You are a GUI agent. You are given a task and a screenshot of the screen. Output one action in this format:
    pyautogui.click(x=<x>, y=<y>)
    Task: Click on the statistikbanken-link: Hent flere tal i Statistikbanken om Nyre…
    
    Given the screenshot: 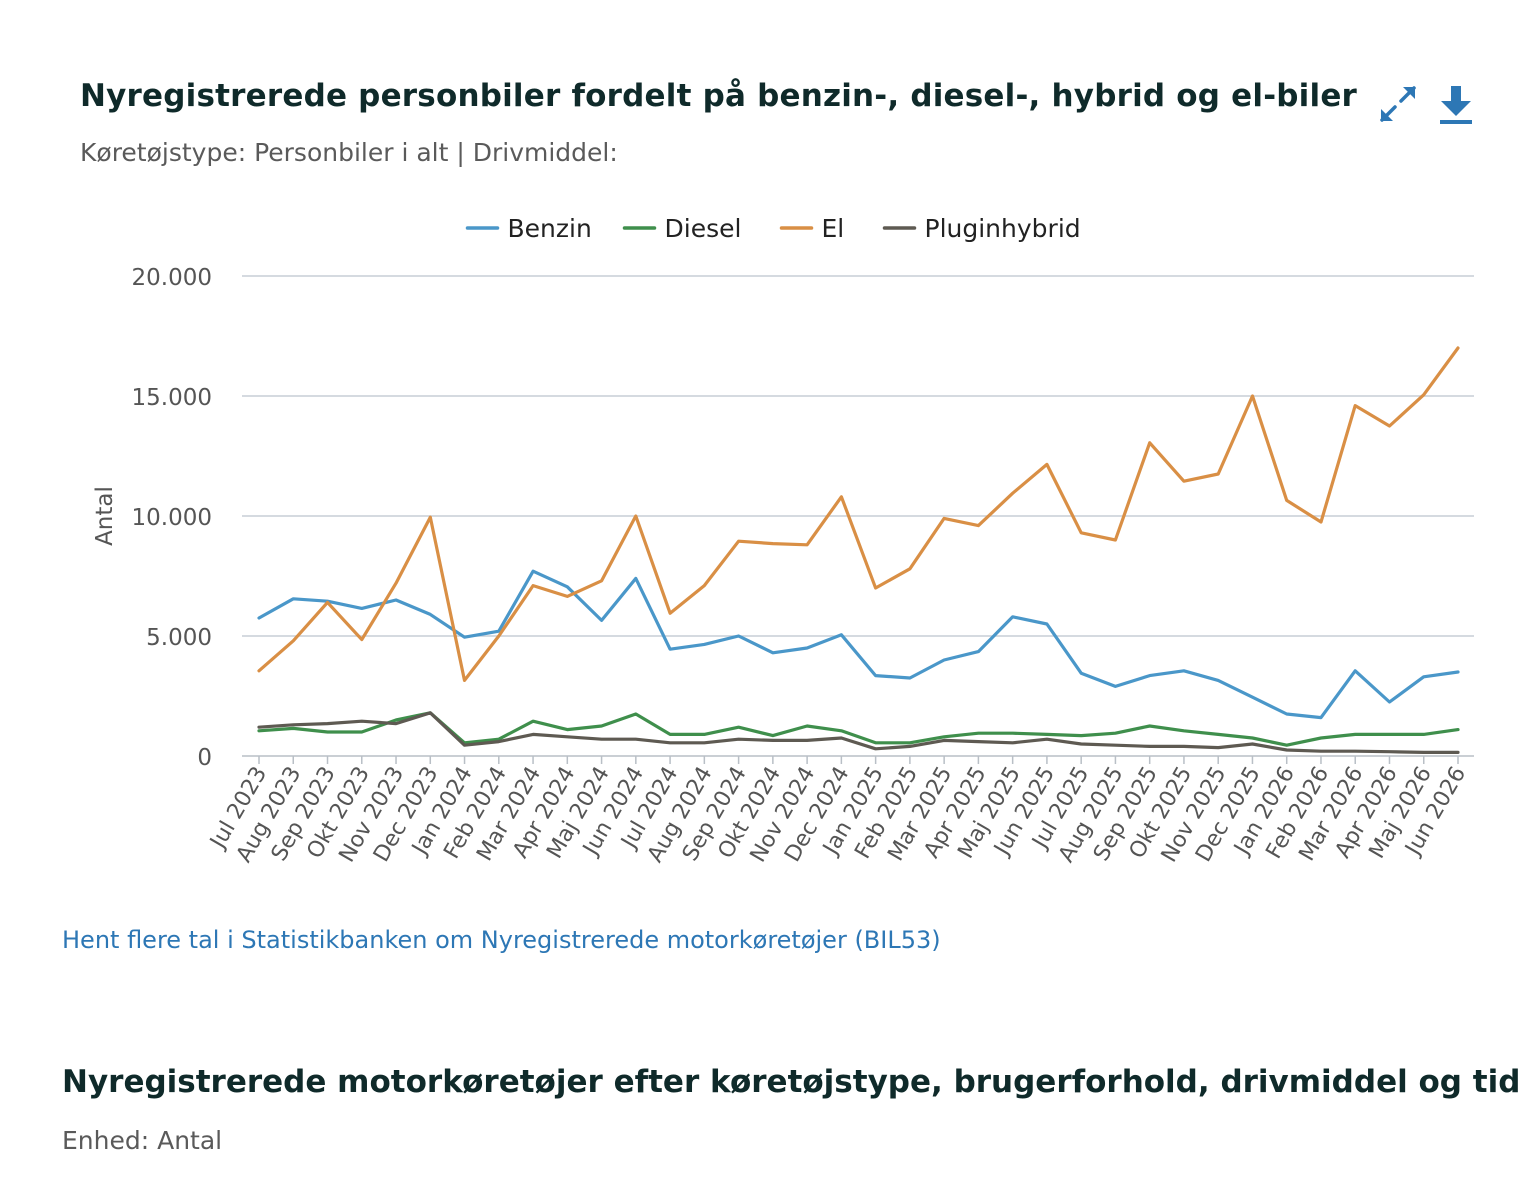 What is the action you would take?
    pyautogui.click(x=501, y=940)
    